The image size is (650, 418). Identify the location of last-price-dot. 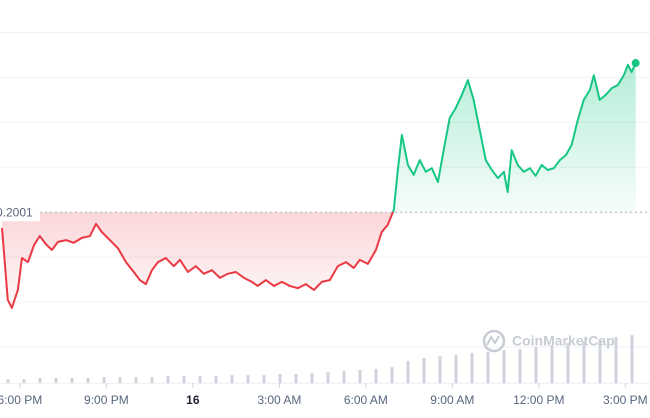
(635, 63).